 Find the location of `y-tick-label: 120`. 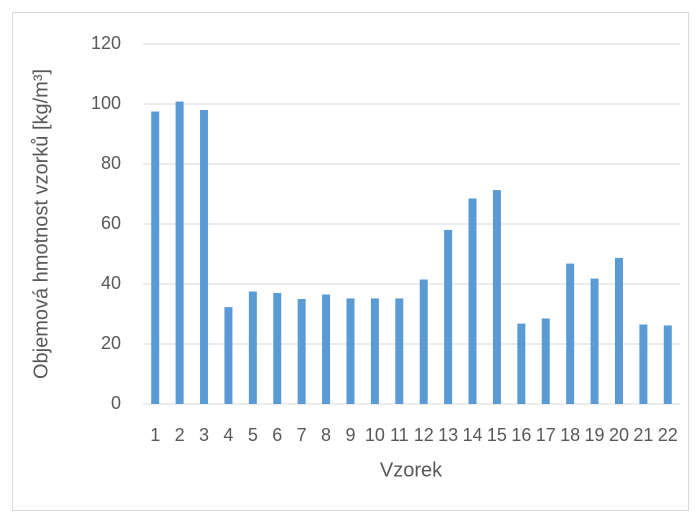

y-tick-label: 120 is located at coordinates (106, 43).